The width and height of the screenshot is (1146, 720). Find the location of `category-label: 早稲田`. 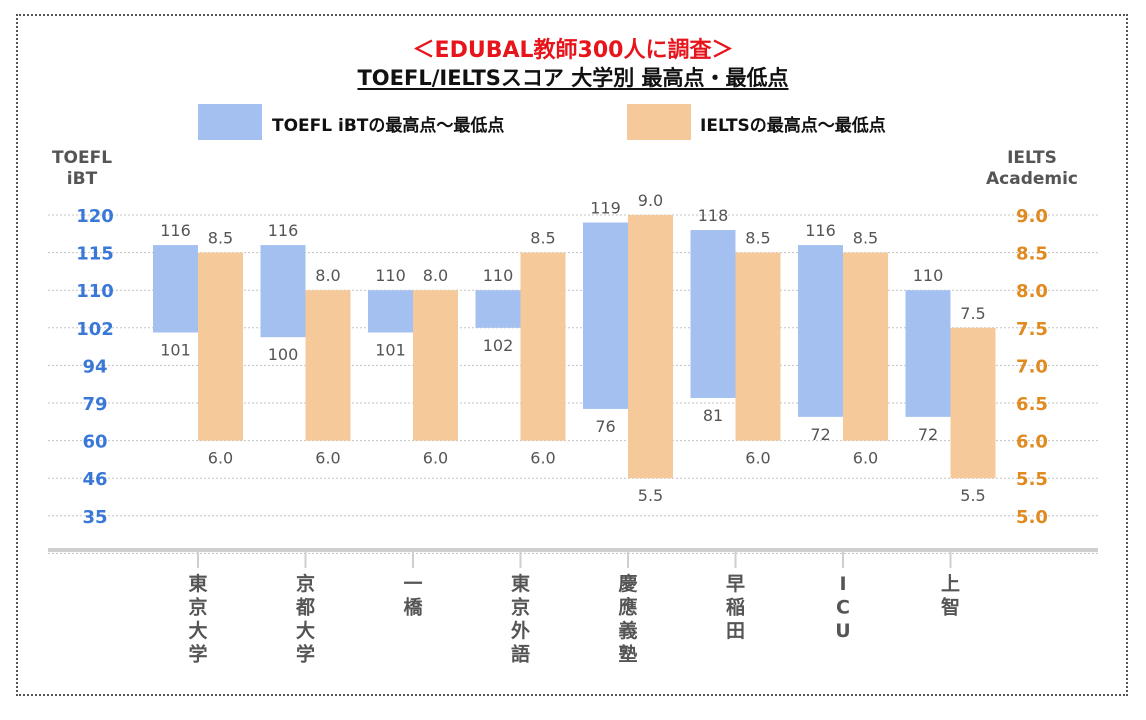

category-label: 早稲田 is located at coordinates (735, 607).